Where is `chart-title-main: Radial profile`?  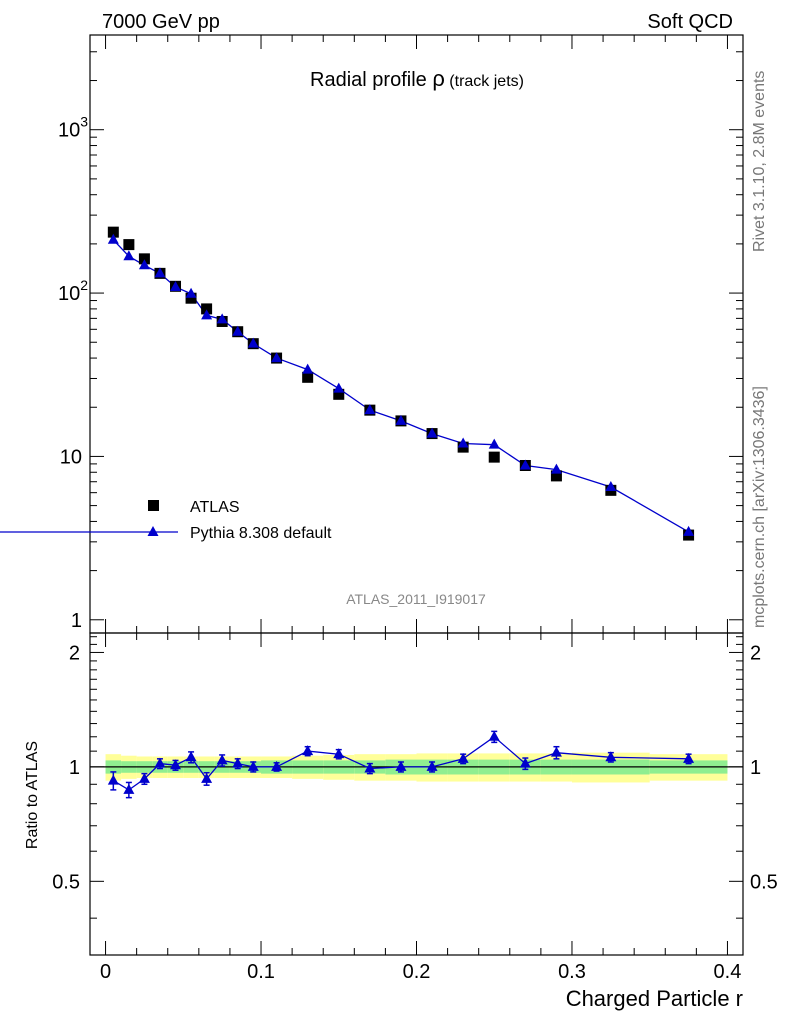 chart-title-main: Radial profile is located at coordinates (371, 80).